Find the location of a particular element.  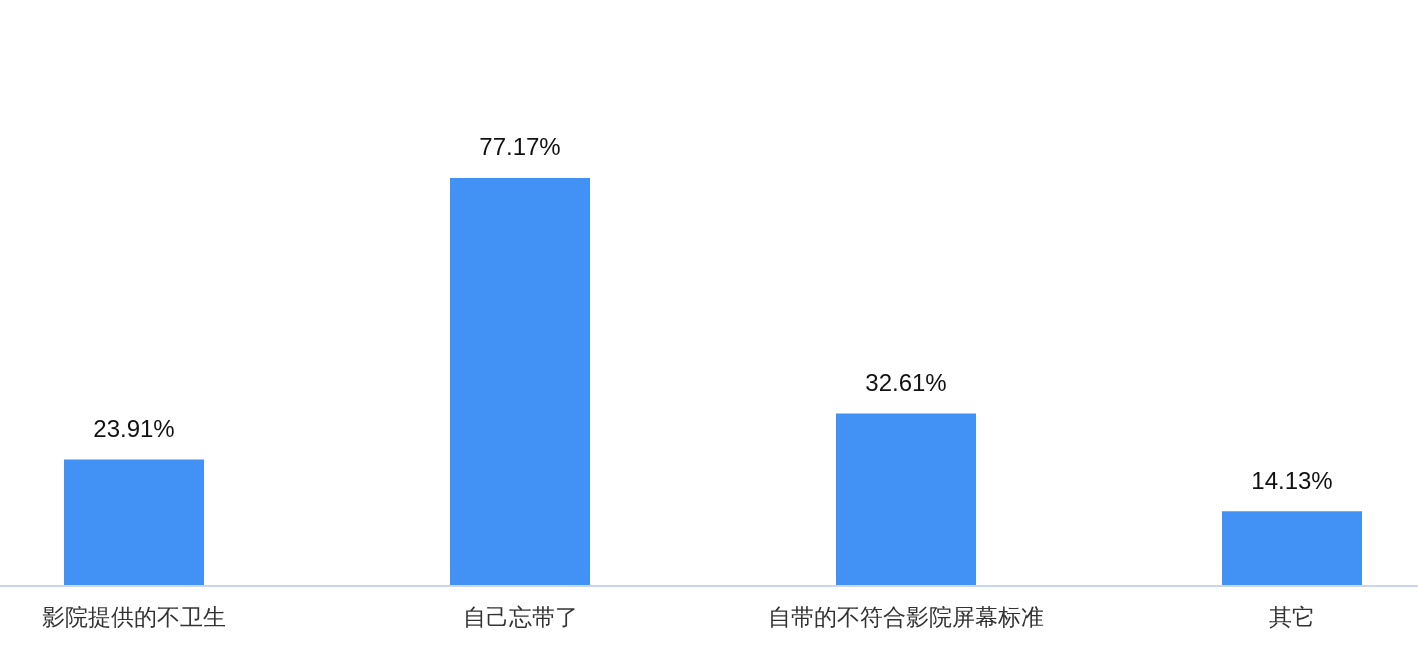

data-label: 23.91% is located at coordinates (134, 428).